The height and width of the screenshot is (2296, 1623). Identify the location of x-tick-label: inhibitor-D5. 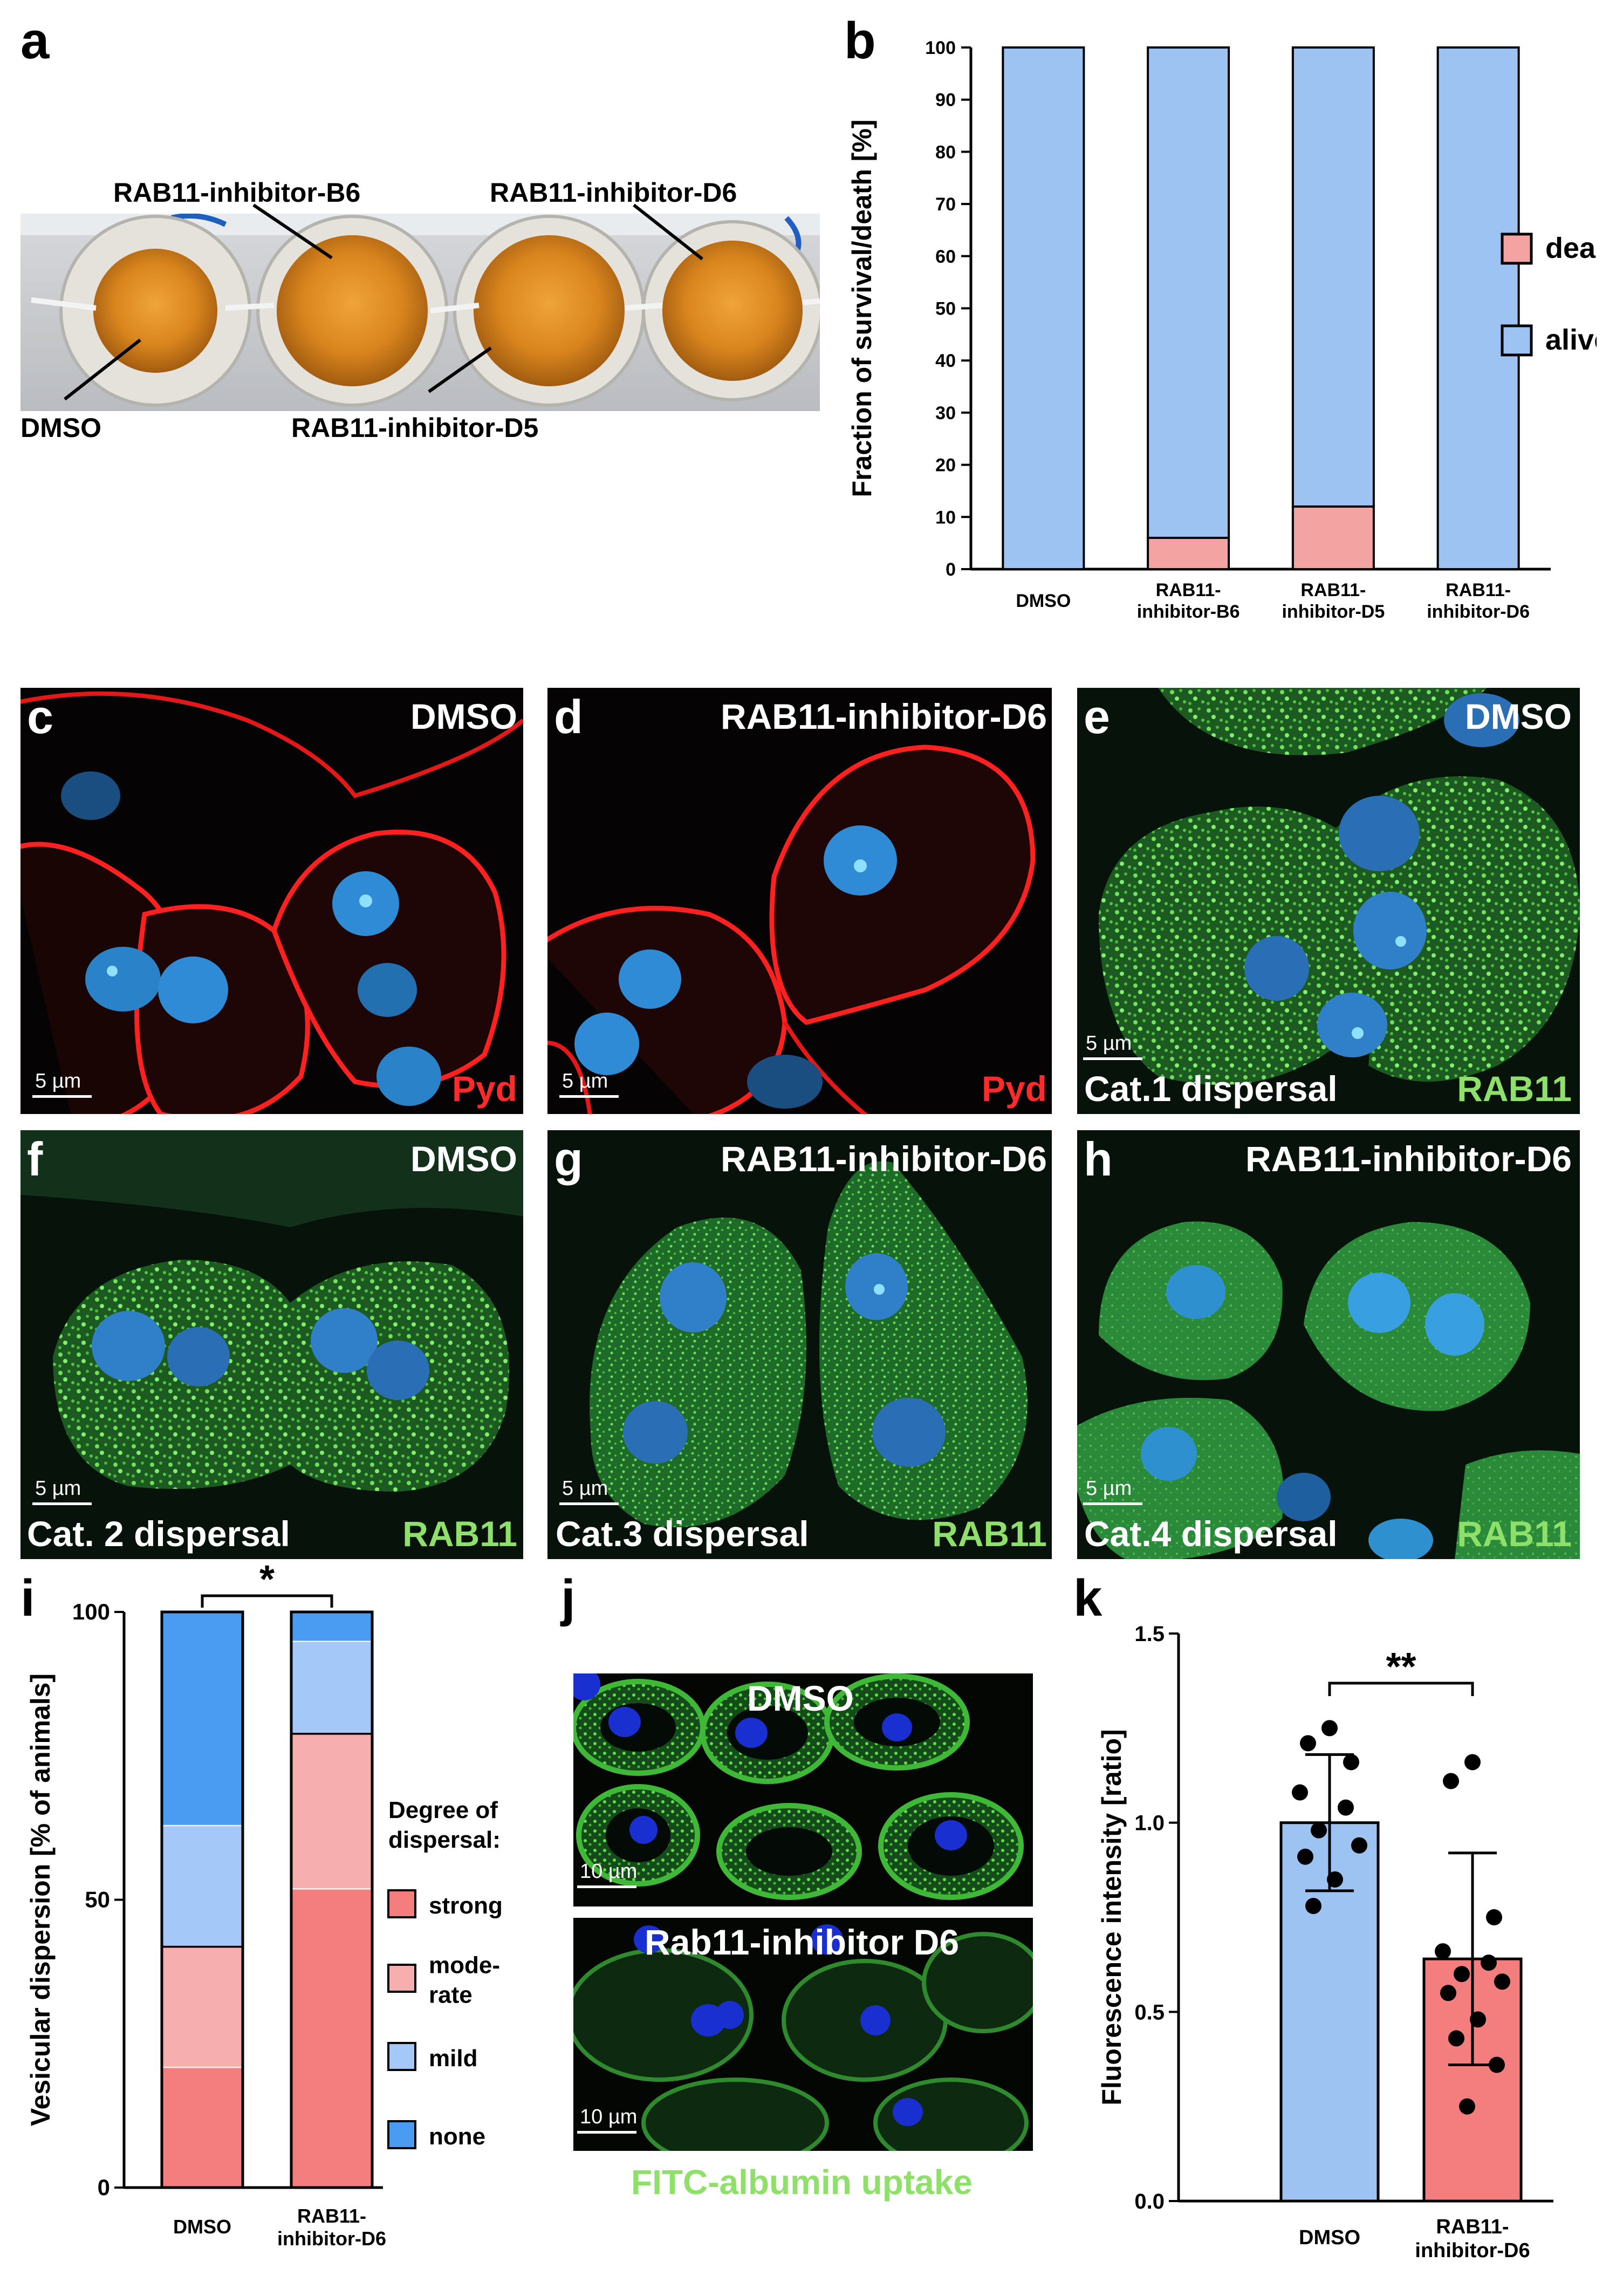
(1333, 612).